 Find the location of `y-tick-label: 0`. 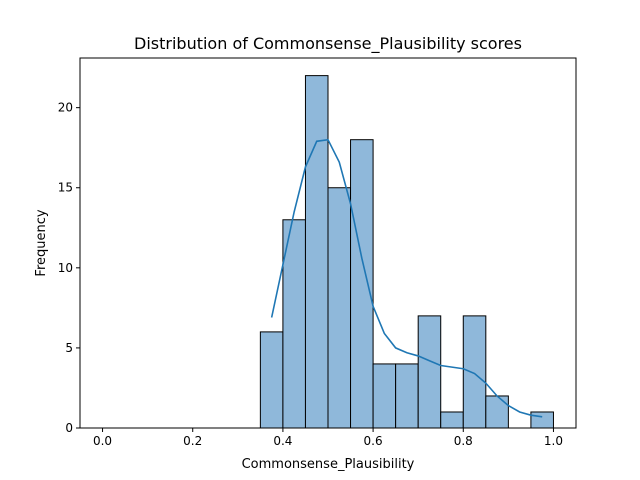

y-tick-label: 0 is located at coordinates (69, 428).